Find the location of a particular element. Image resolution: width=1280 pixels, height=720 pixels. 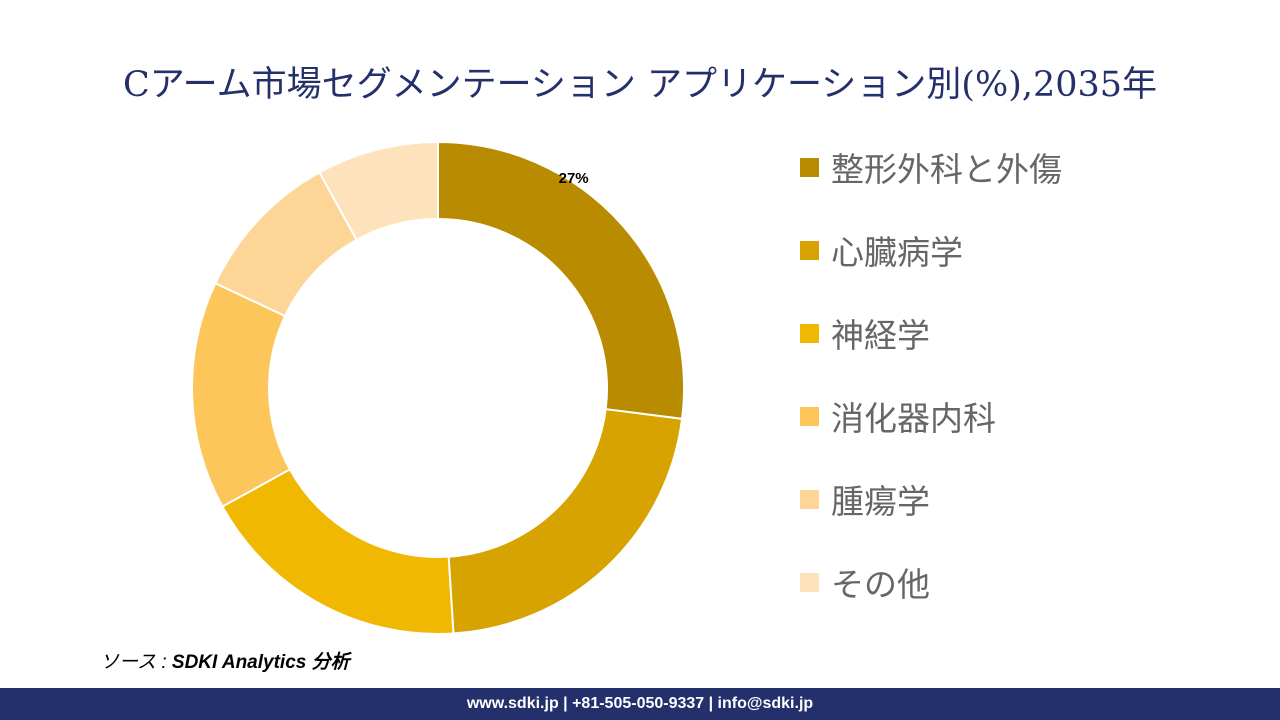

legend-item: 腫瘍学 is located at coordinates (865, 500).